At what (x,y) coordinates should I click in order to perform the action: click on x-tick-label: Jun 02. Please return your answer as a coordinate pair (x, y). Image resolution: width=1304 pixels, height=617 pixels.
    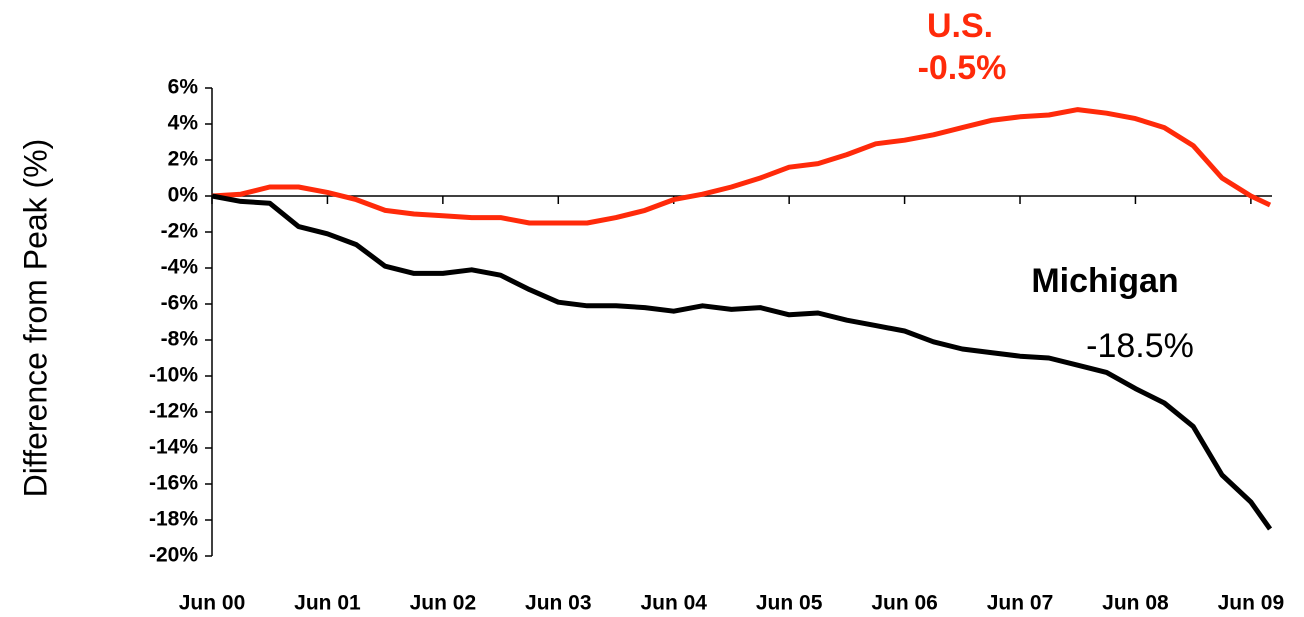
    Looking at the image, I should click on (443, 603).